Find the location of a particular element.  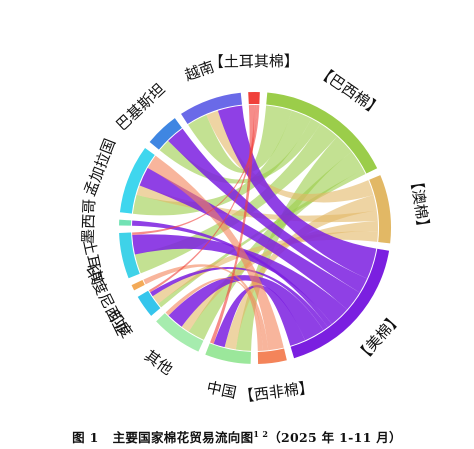

arc-印度 is located at coordinates (149, 303).